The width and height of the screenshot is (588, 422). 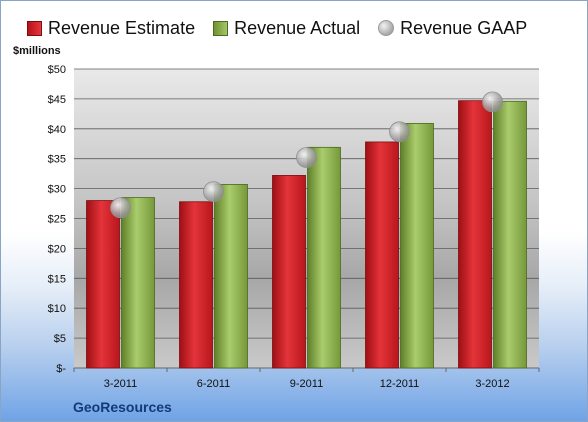 What do you see at coordinates (464, 27) in the screenshot?
I see `legend-label-gaap: Revenue GAAP` at bounding box center [464, 27].